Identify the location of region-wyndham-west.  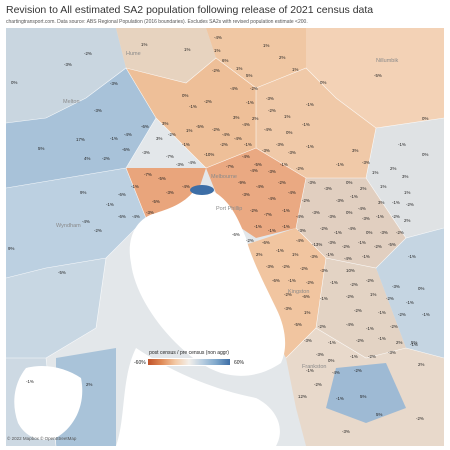
(76, 223).